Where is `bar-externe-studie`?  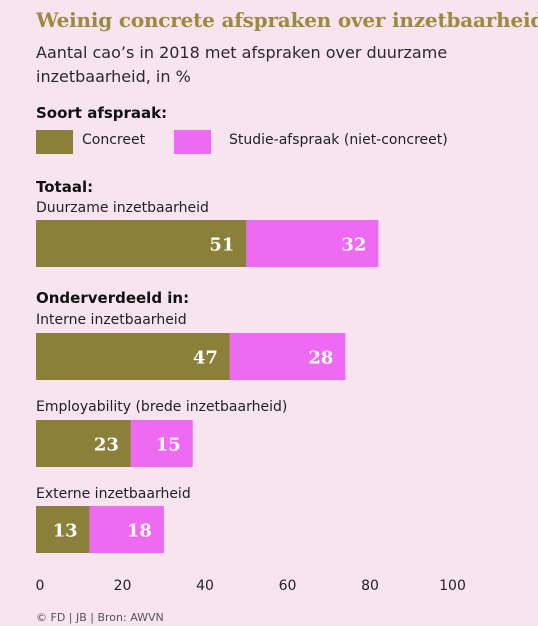 bar-externe-studie is located at coordinates (126, 529).